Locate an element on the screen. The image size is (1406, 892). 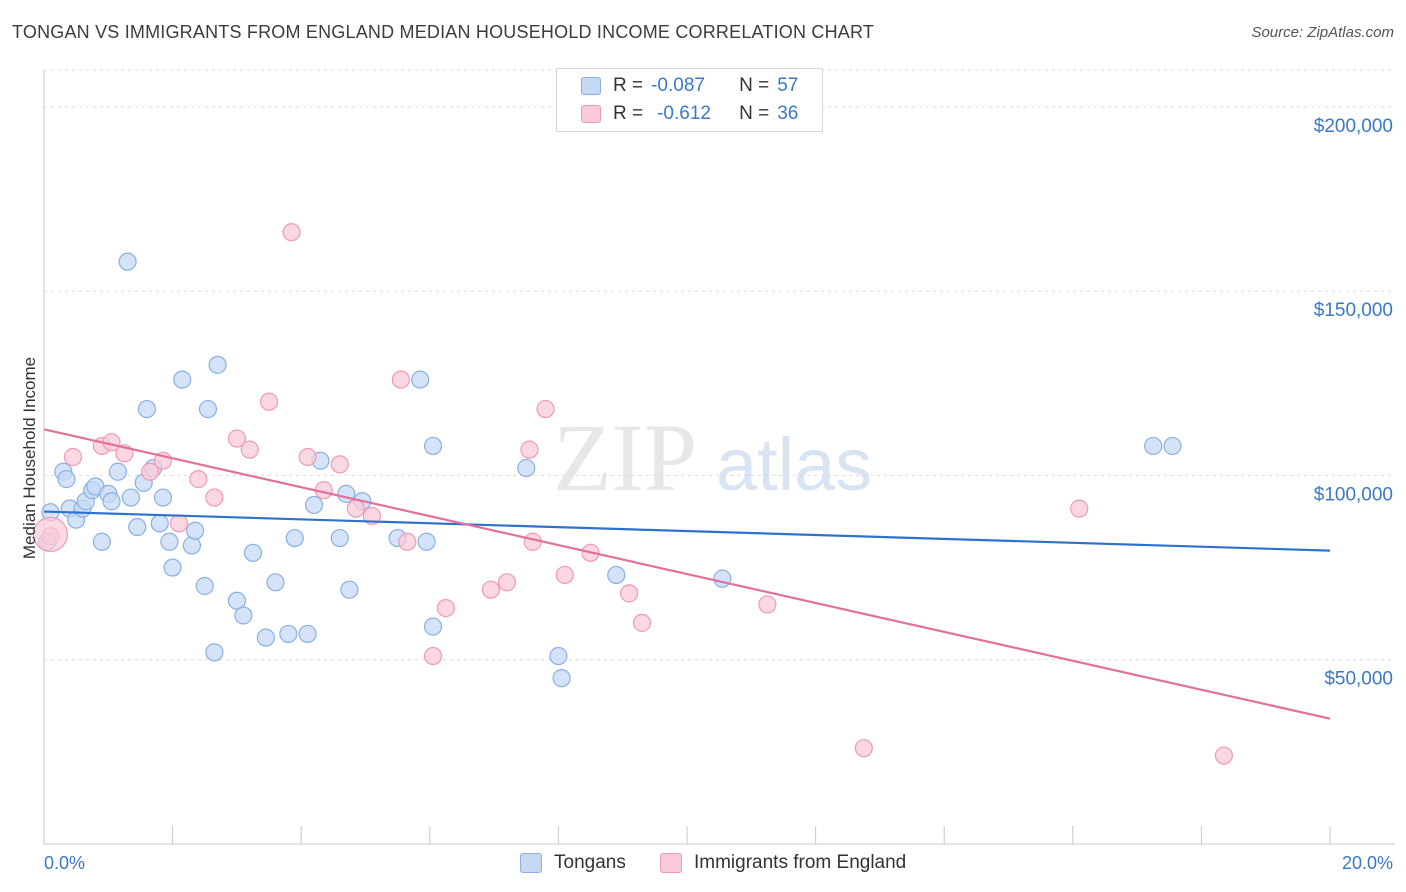
x-tick-label: 0.0% is located at coordinates (64, 863).